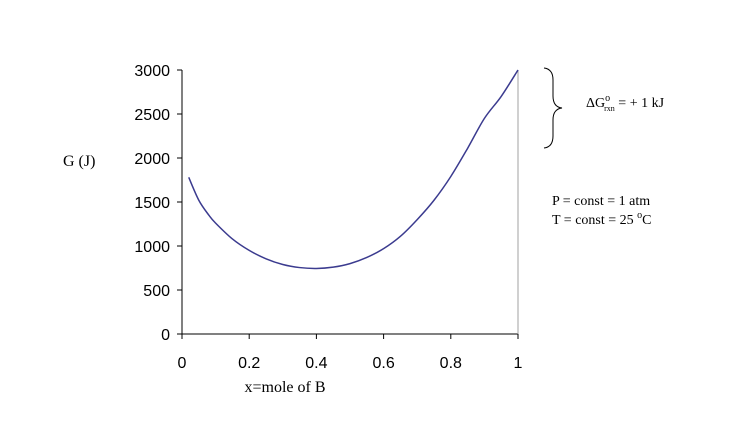  What do you see at coordinates (79, 161) in the screenshot?
I see `y-axis-title: G (J)` at bounding box center [79, 161].